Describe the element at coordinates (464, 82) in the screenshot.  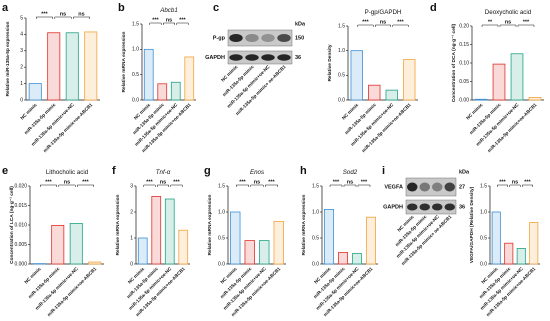
I see `y-tick-label: 0.05` at that location.